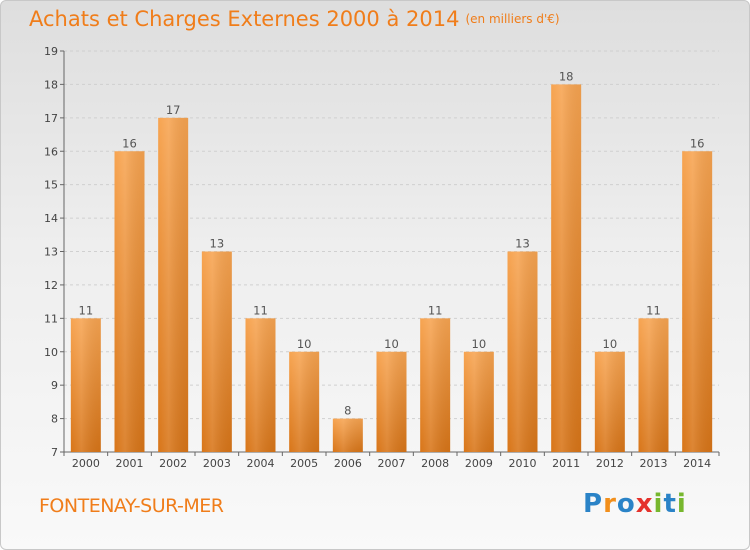  I want to click on value-label-2010: 13, so click(522, 244).